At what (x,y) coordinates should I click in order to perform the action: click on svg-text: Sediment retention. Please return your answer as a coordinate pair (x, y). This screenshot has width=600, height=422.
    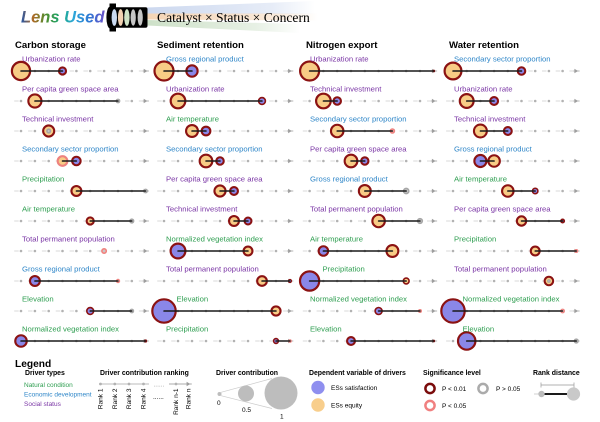
    Looking at the image, I should click on (200, 45).